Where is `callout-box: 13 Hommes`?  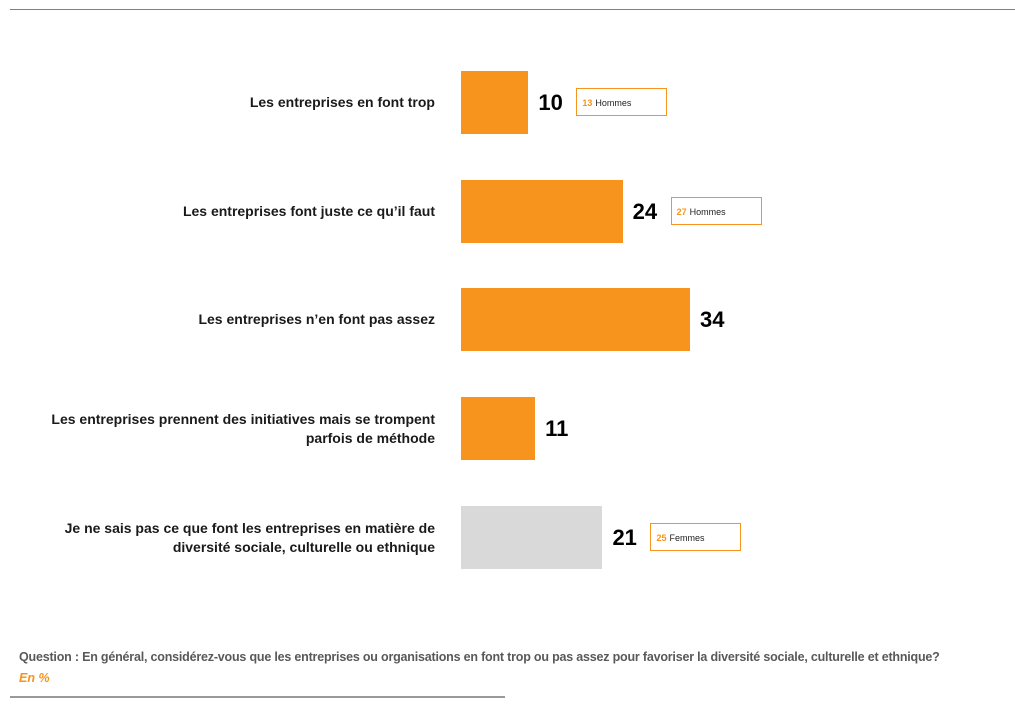
callout-box: 13 Hommes is located at coordinates (622, 102).